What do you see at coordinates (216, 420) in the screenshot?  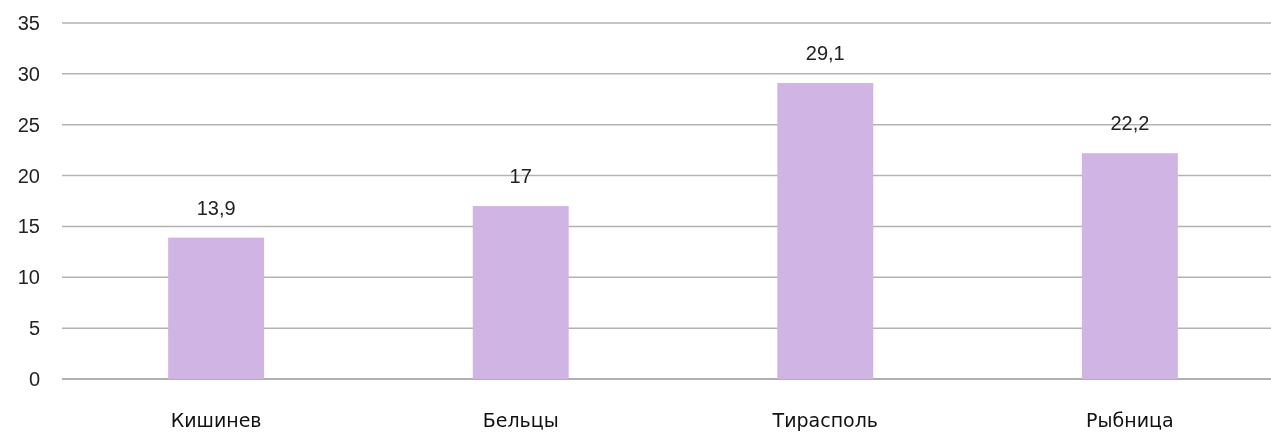 I see `x-tick-label: Кишинев` at bounding box center [216, 420].